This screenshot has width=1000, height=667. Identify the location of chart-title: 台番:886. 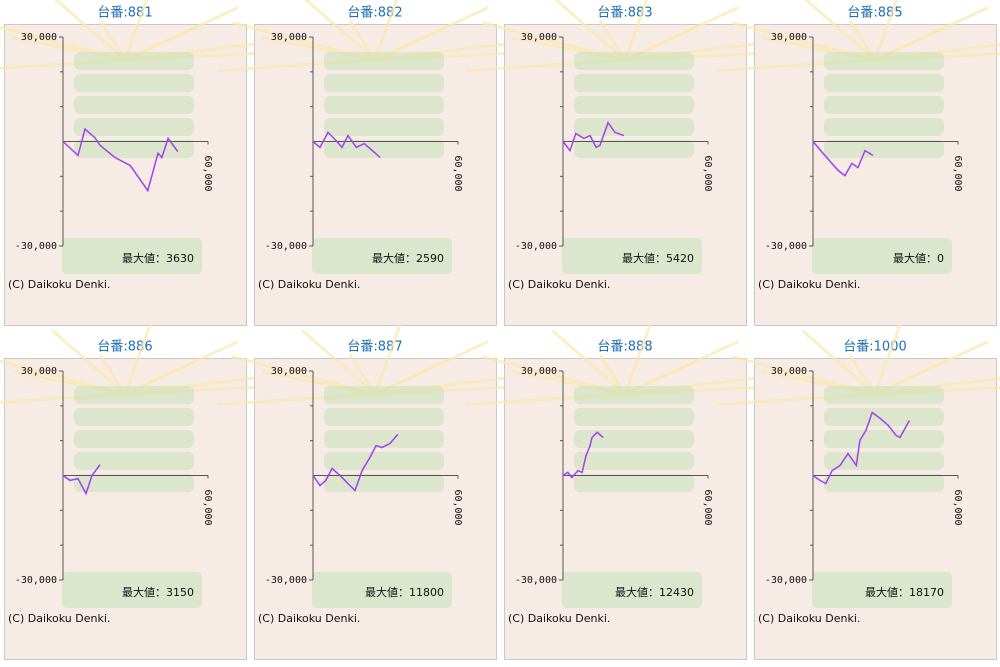
(124, 347).